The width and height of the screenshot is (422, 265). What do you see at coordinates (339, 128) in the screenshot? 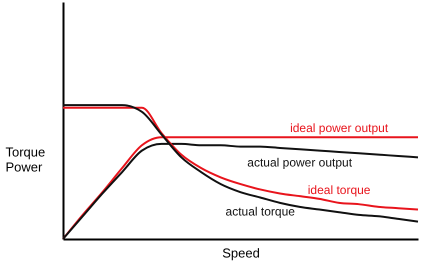
I see `series-label: ideal power output` at bounding box center [339, 128].